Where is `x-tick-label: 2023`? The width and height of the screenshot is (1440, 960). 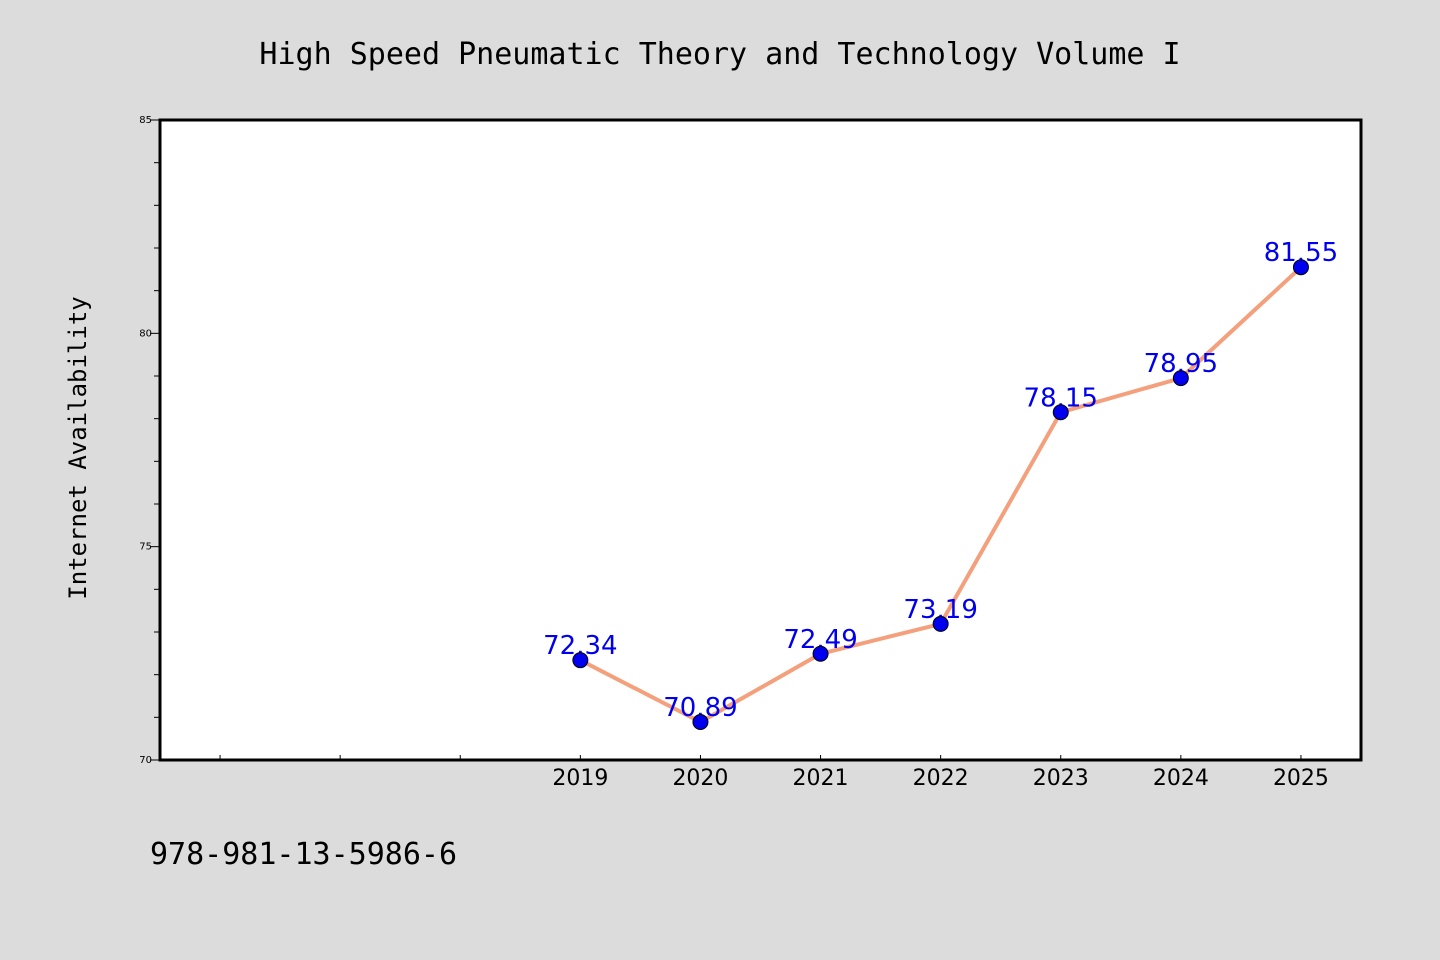 x-tick-label: 2023 is located at coordinates (1061, 778).